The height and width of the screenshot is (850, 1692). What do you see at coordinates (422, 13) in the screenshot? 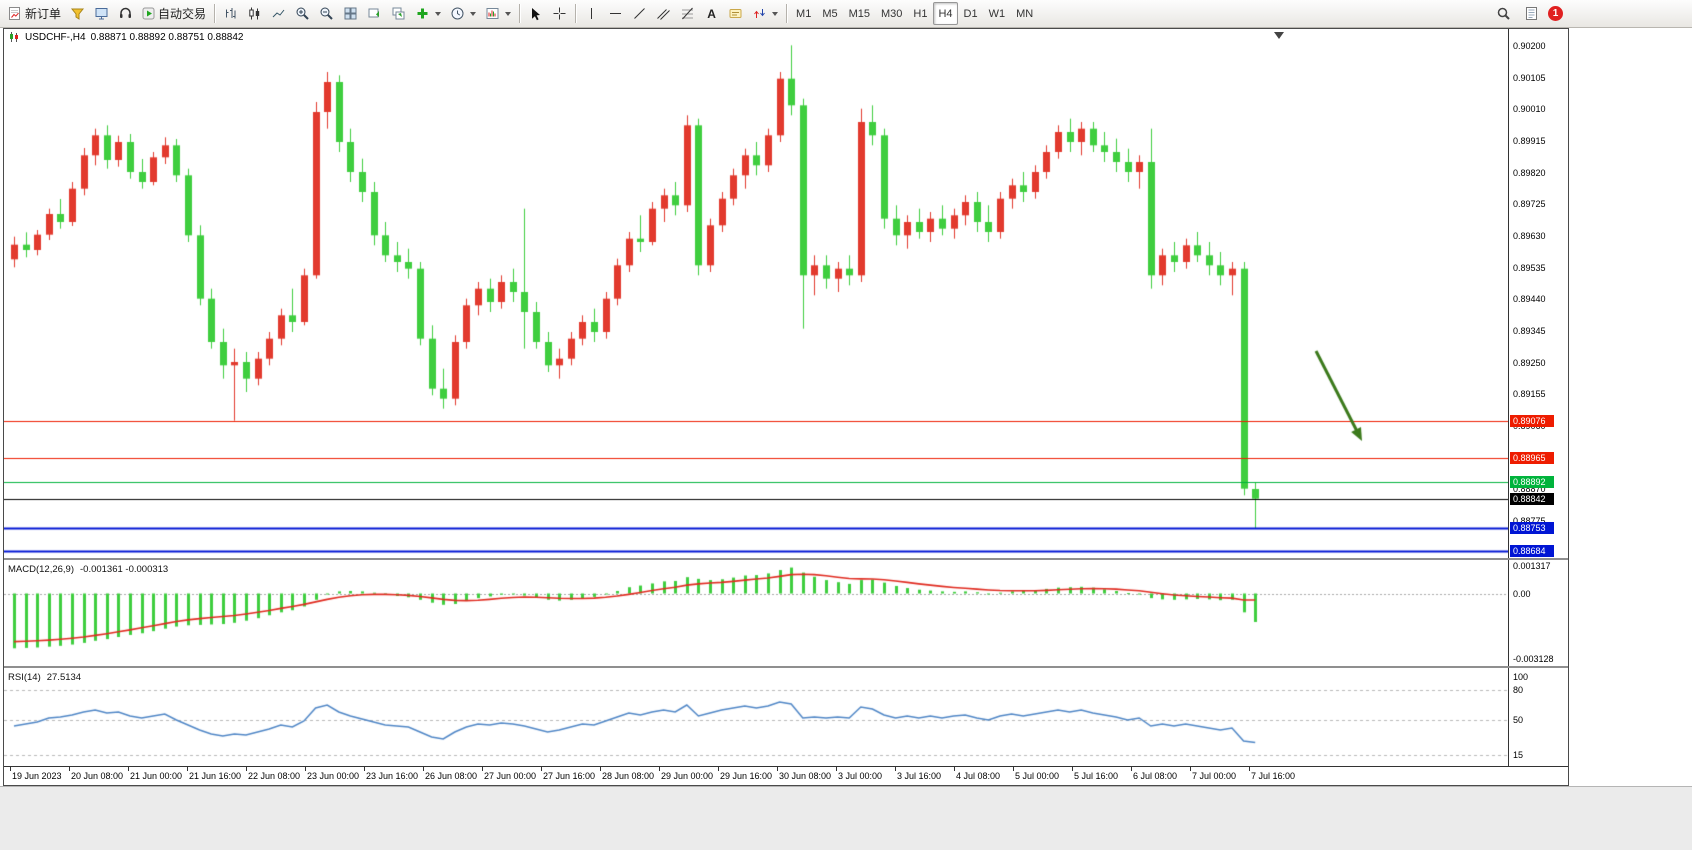
I see `add-indicator-icon` at bounding box center [422, 13].